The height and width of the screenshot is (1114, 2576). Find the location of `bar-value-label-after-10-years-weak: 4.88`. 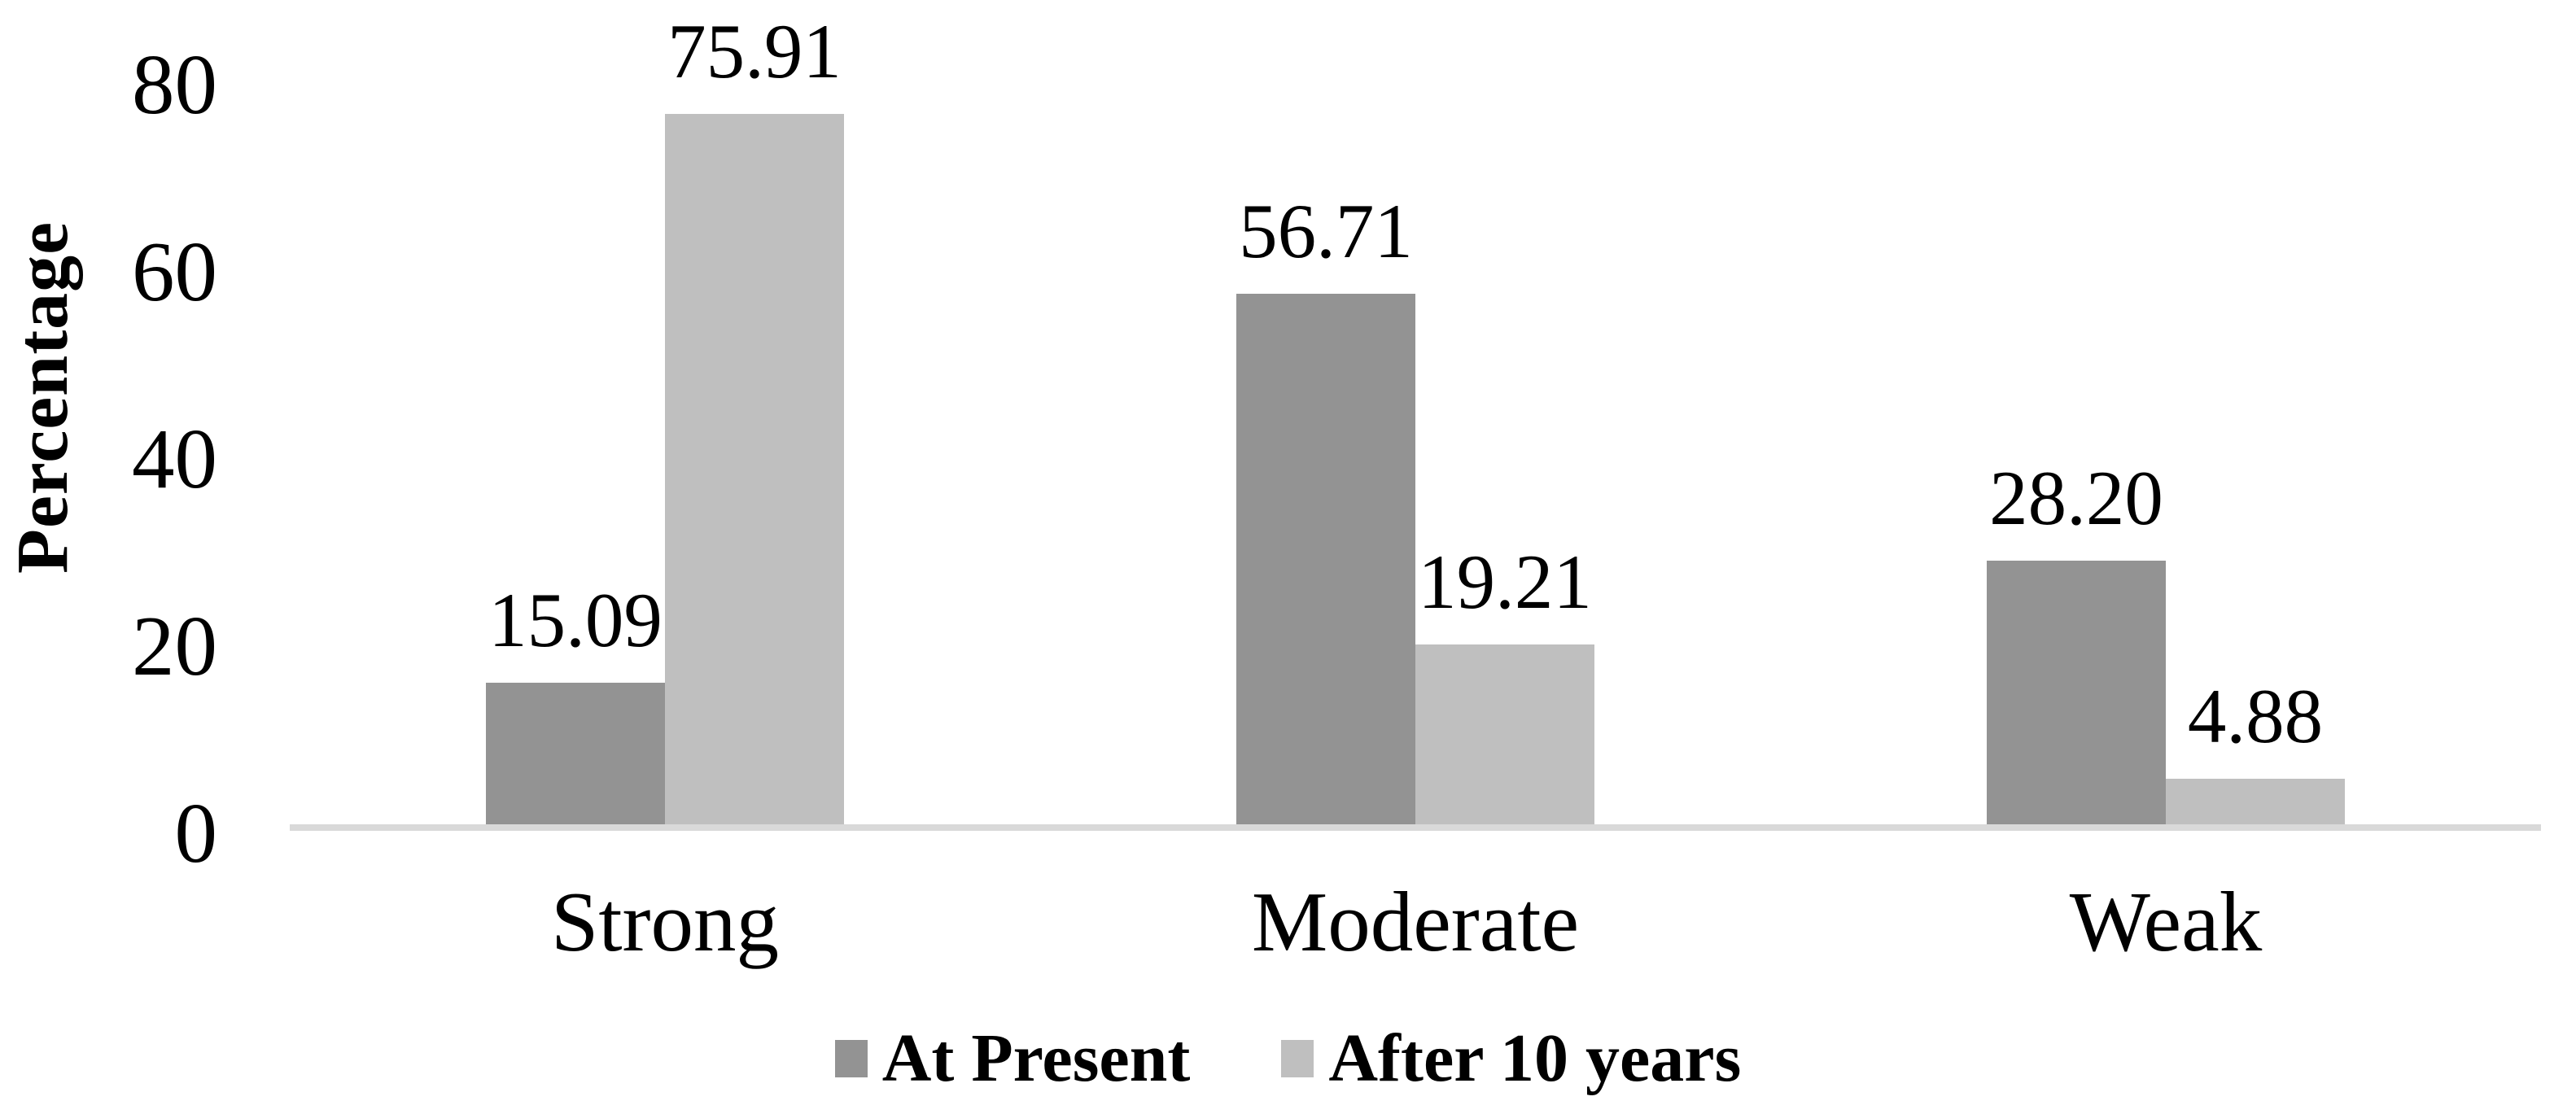

bar-value-label-after-10-years-weak: 4.88 is located at coordinates (2255, 716).